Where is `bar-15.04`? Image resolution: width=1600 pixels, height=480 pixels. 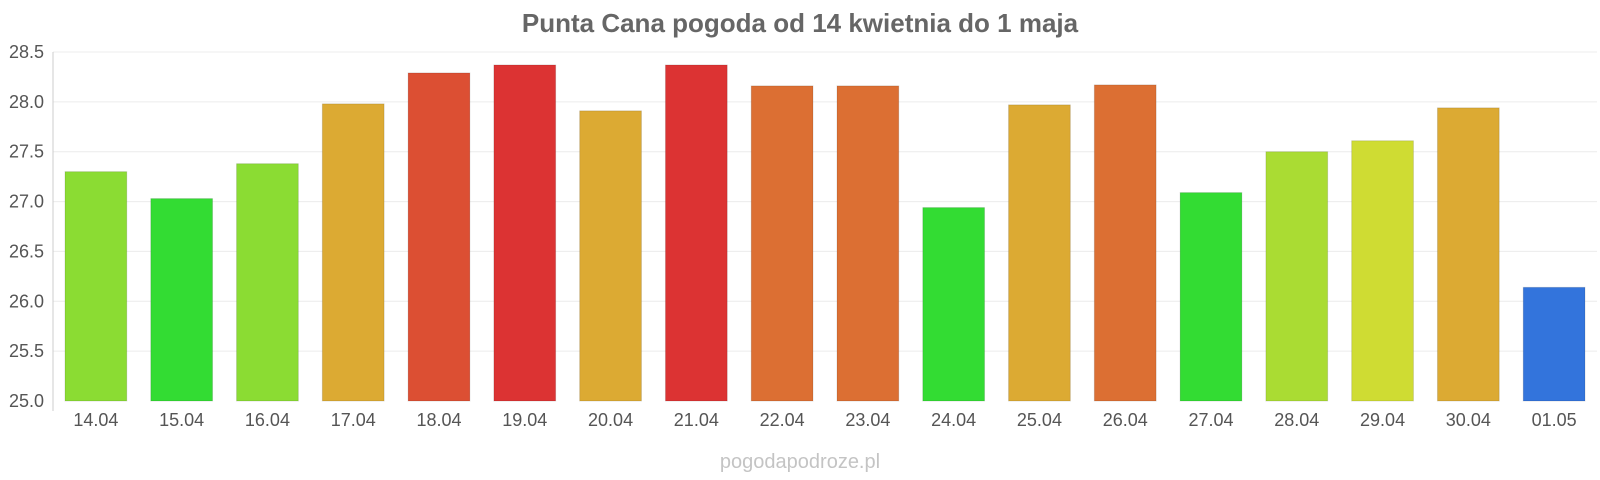 bar-15.04 is located at coordinates (182, 300).